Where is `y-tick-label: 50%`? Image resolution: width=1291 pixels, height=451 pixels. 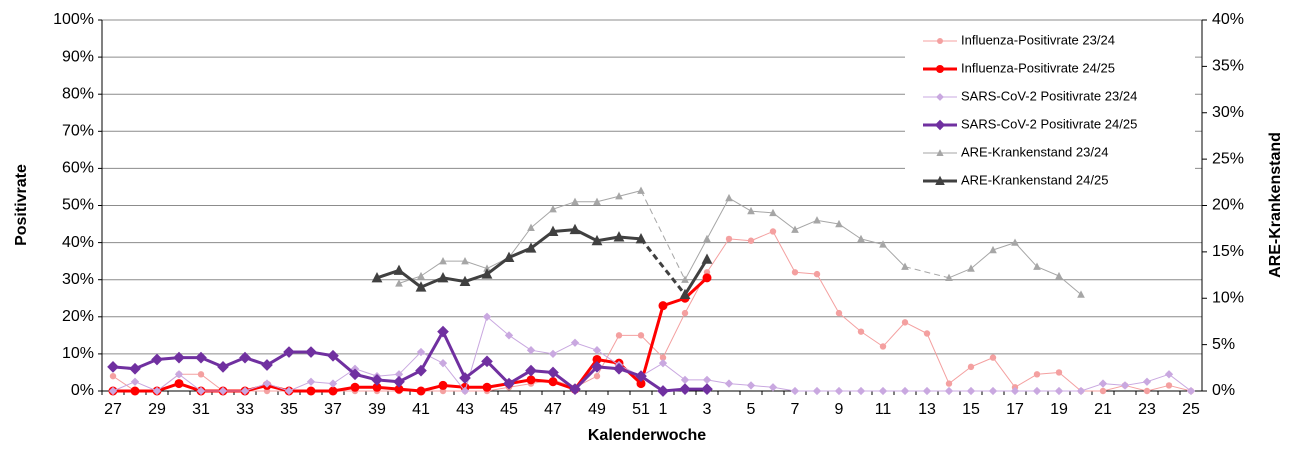 y-tick-label: 50% is located at coordinates (78, 205).